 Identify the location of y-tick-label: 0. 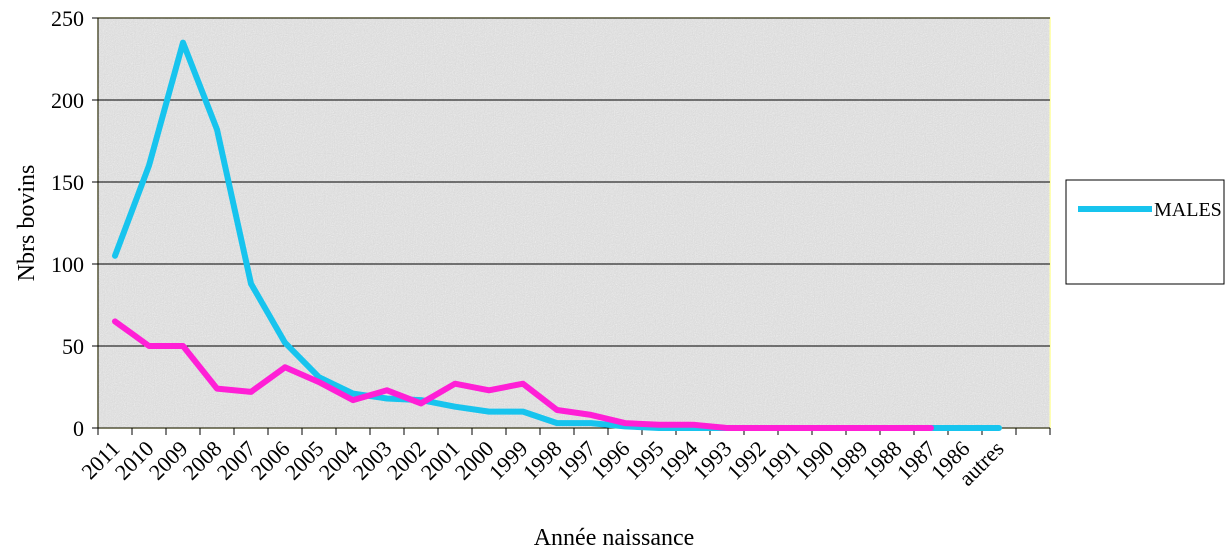
(78, 428).